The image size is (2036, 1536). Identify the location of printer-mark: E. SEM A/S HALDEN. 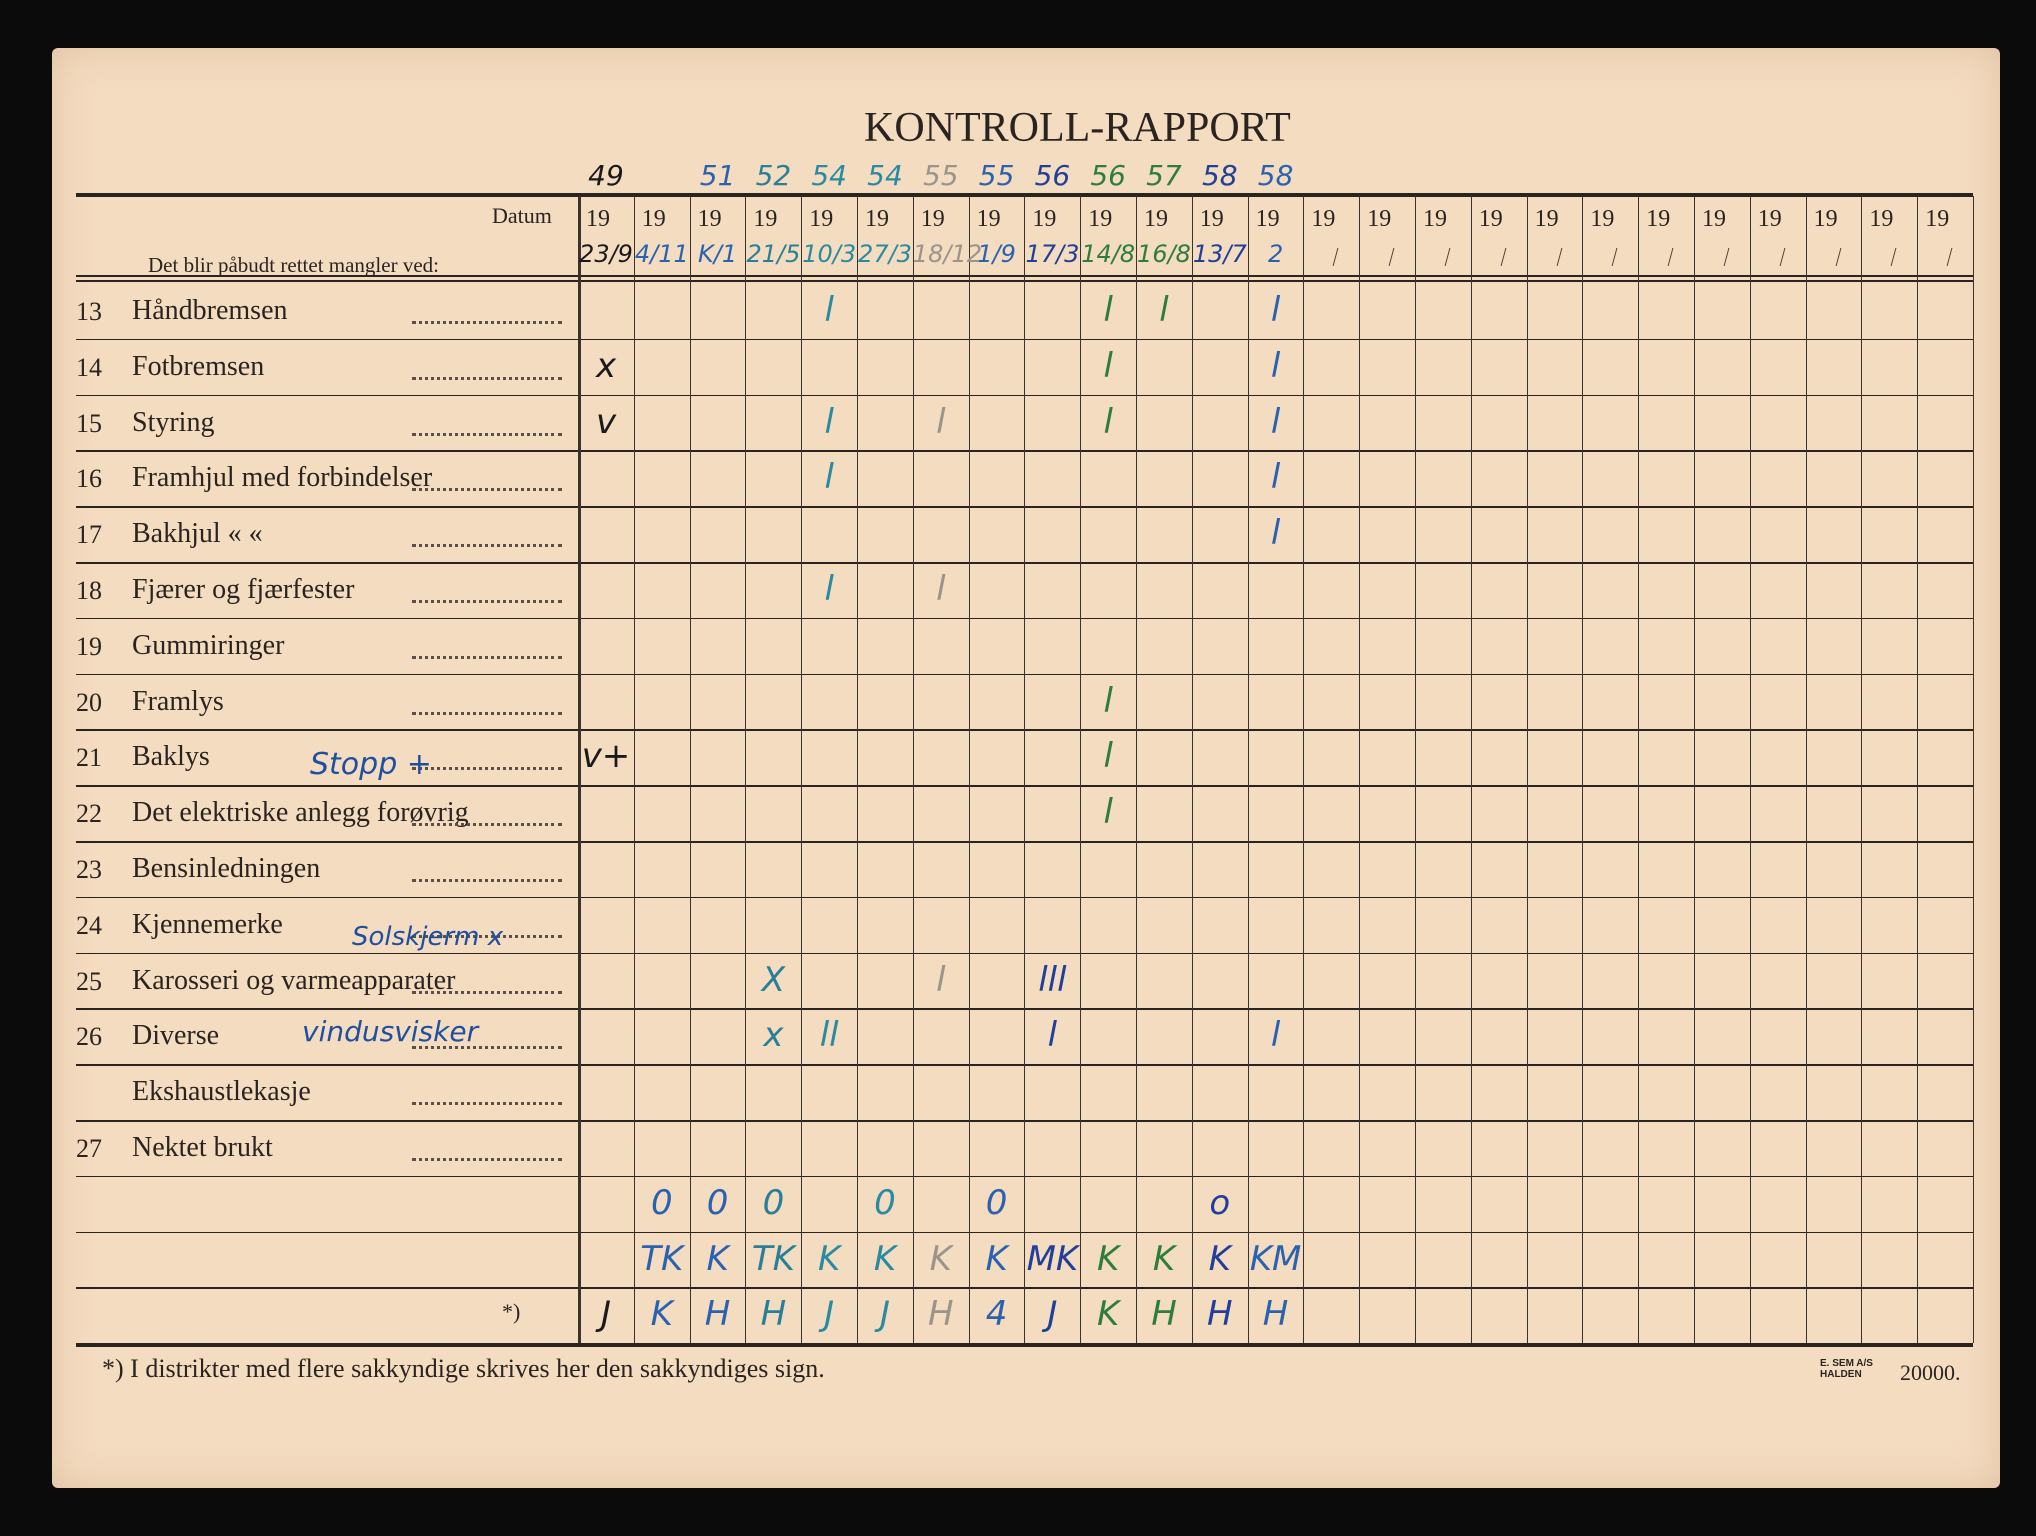
(1846, 1369).